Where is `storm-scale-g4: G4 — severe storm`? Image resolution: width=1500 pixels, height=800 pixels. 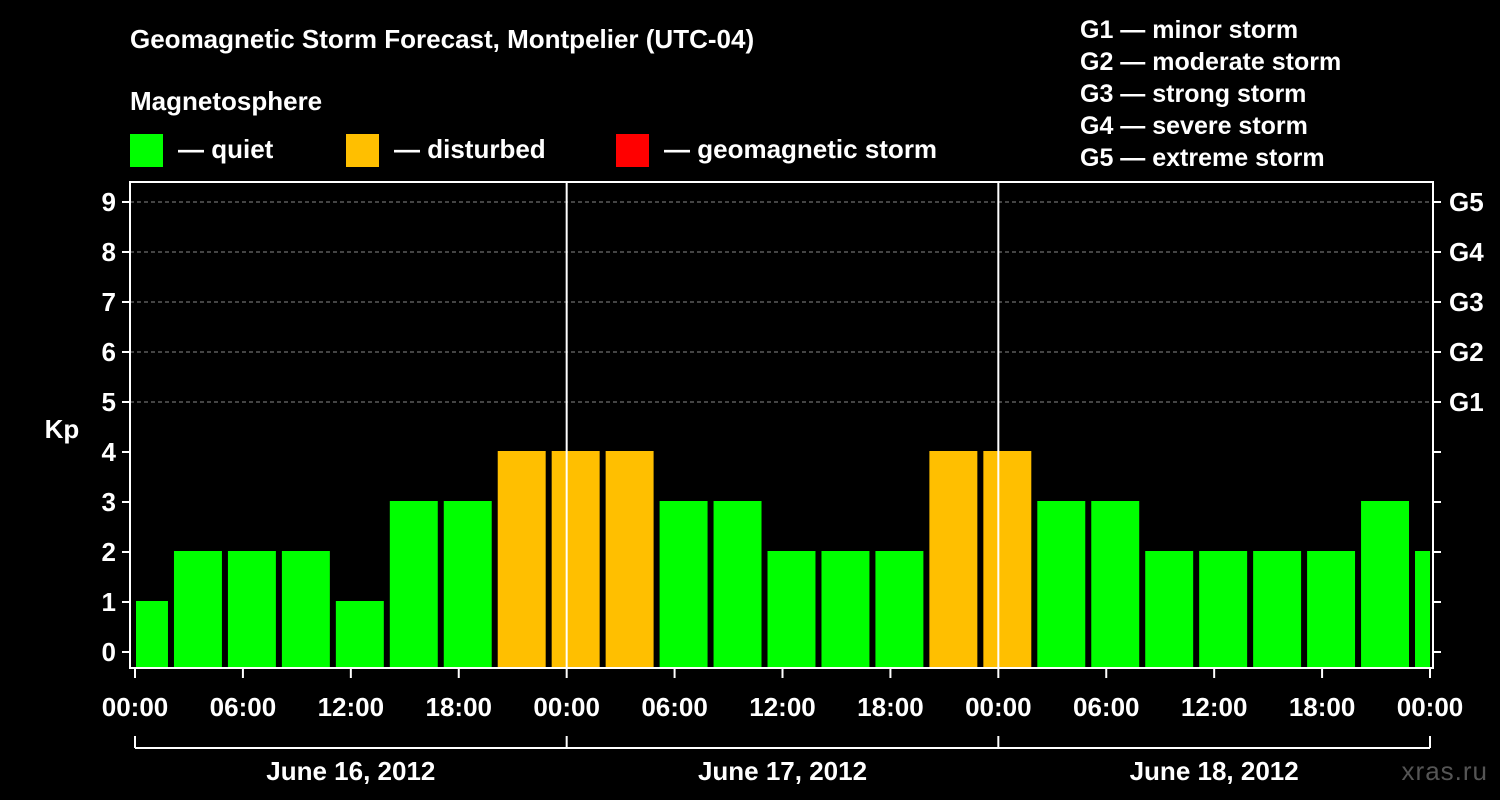
storm-scale-g4: G4 — severe storm is located at coordinates (1194, 126).